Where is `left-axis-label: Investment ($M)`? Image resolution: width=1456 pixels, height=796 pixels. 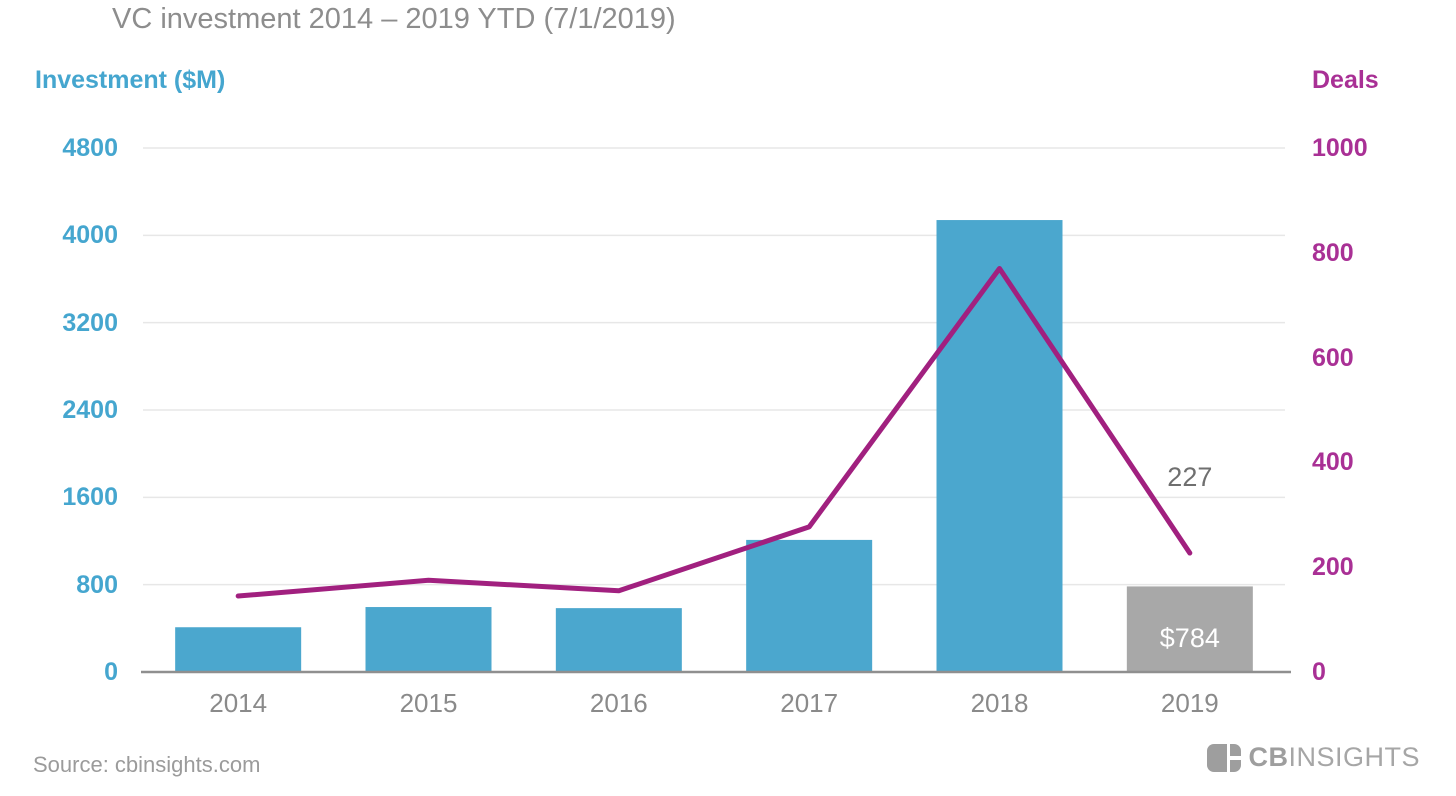
left-axis-label: Investment ($M) is located at coordinates (130, 80).